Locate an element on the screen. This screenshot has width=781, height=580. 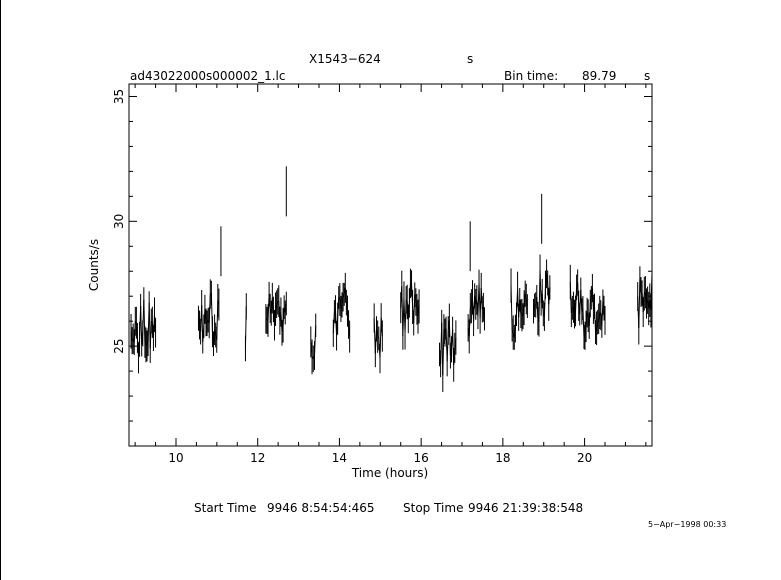
x-tick-label: 10 is located at coordinates (175, 458).